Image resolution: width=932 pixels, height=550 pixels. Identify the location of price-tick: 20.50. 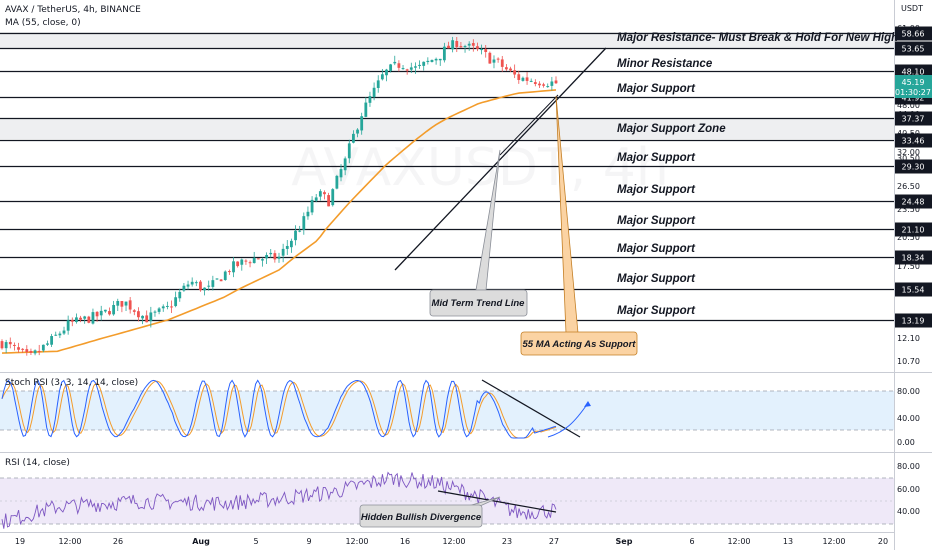
(908, 237).